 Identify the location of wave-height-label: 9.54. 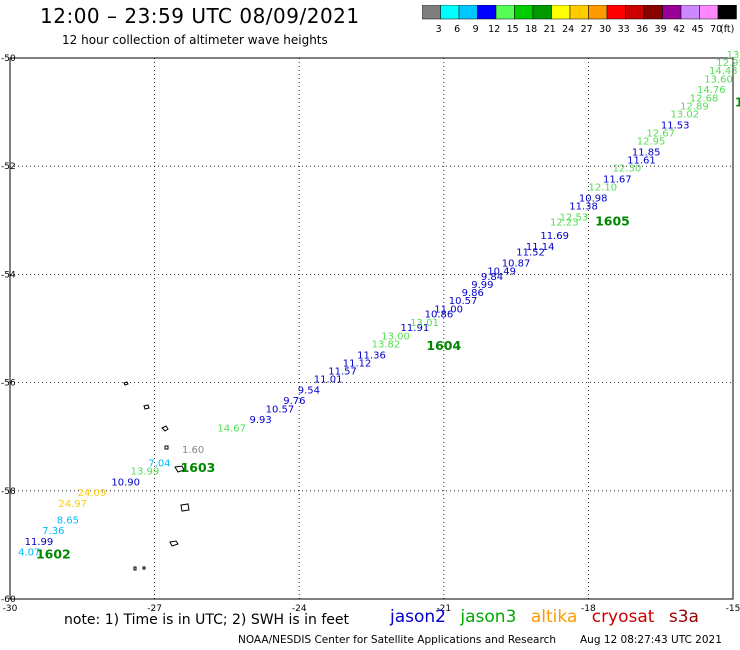
(309, 390).